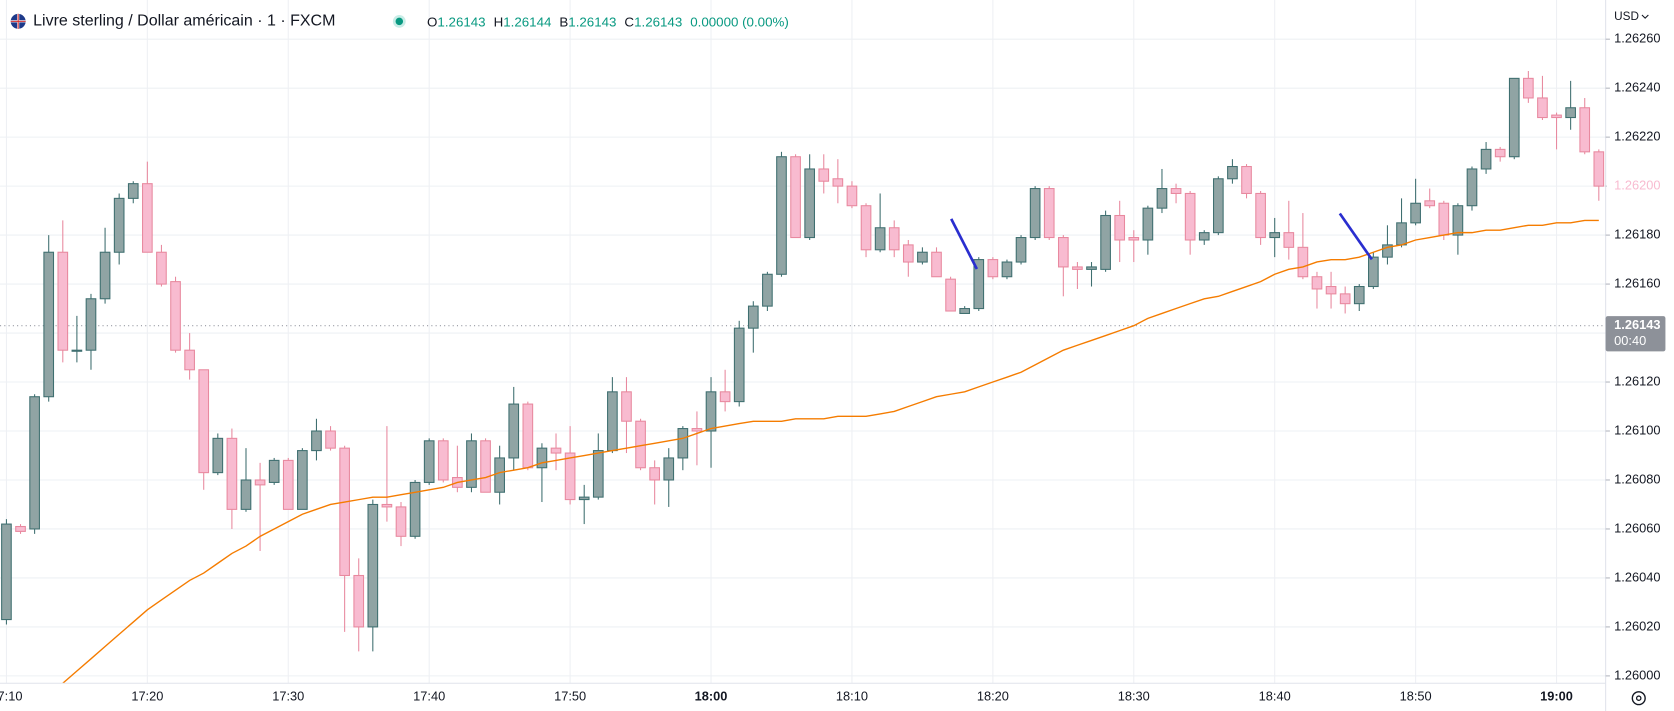  What do you see at coordinates (288, 696) in the screenshot?
I see `x-tick-label: 17:30` at bounding box center [288, 696].